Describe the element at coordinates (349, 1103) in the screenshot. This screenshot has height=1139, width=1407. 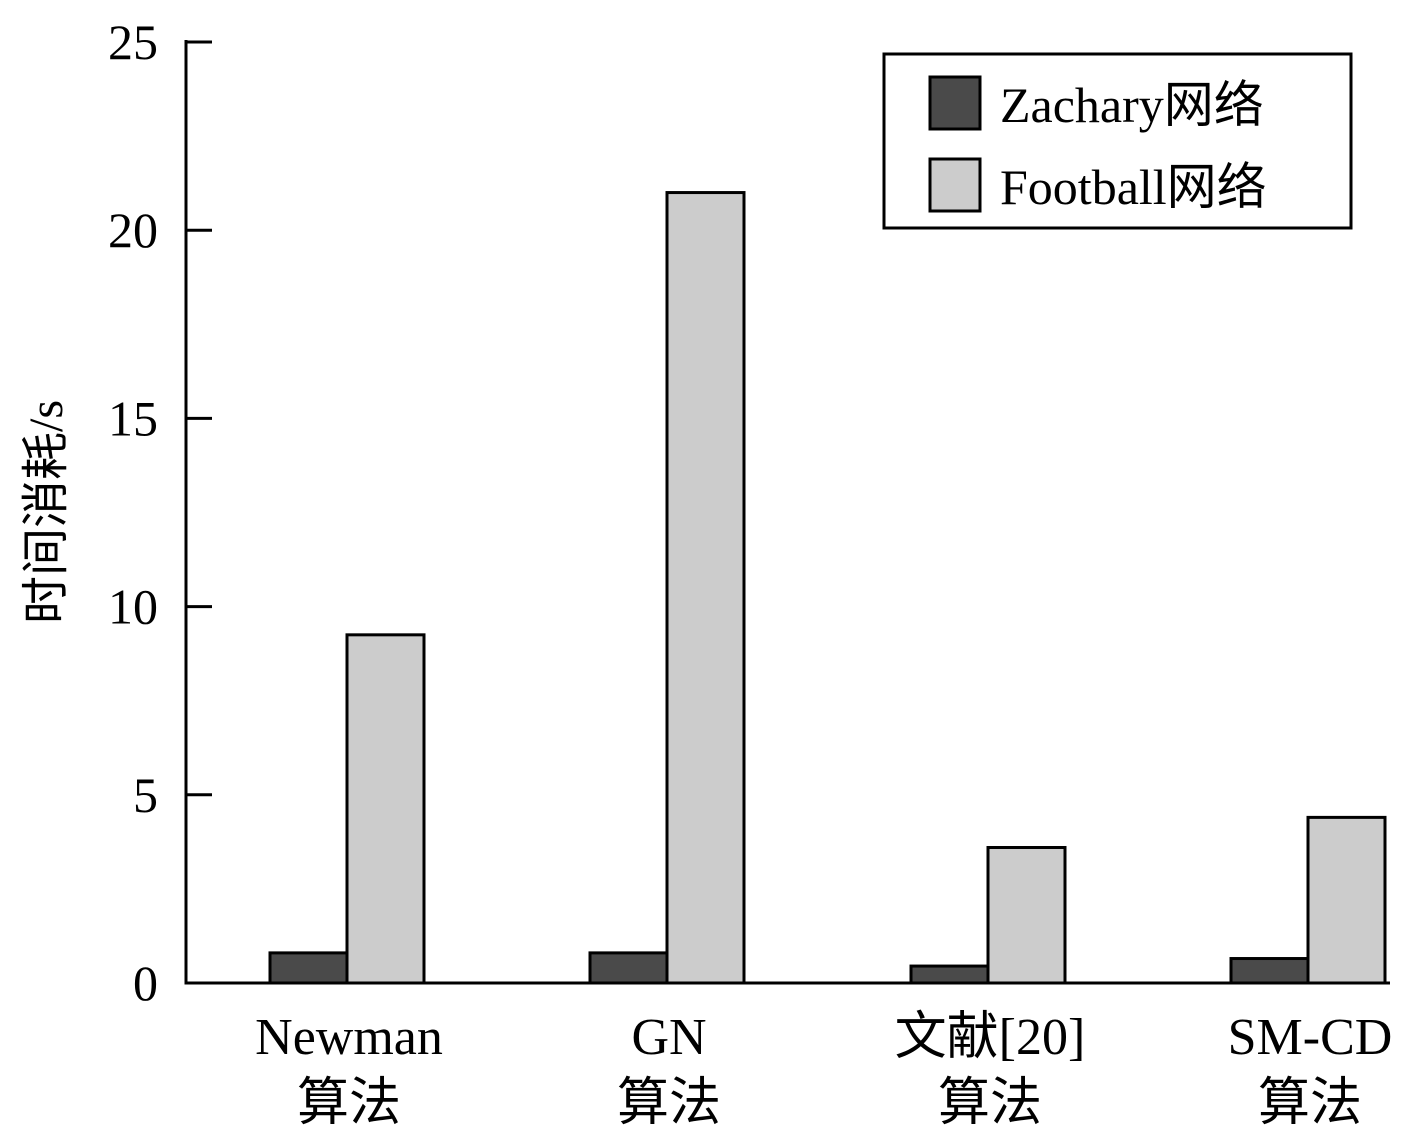
I see `x-tick-label-0-line-1: 算法` at that location.